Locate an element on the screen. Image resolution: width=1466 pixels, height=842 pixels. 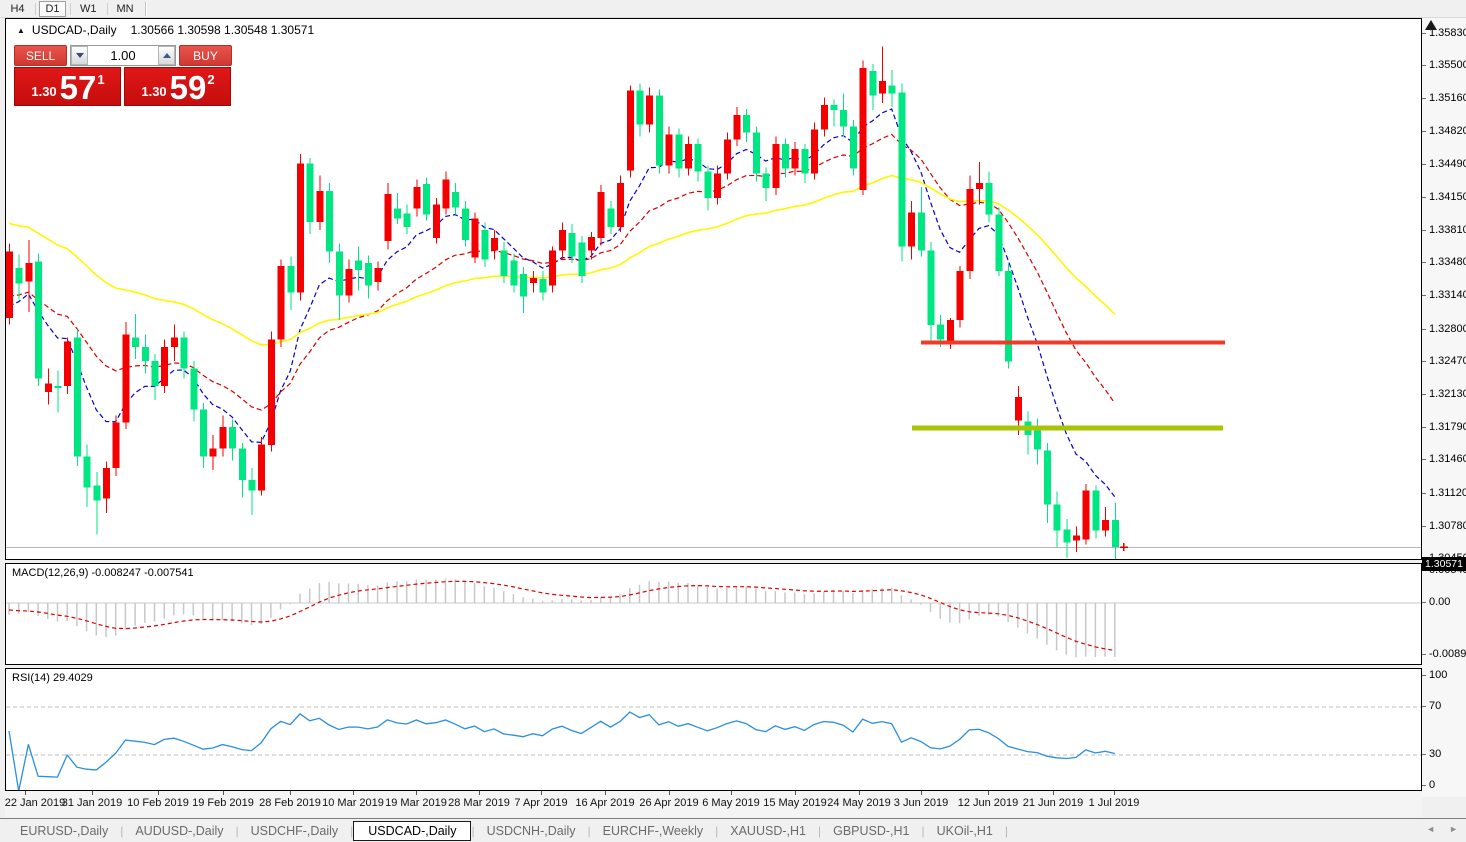
buy-button: BUY is located at coordinates (205, 55).